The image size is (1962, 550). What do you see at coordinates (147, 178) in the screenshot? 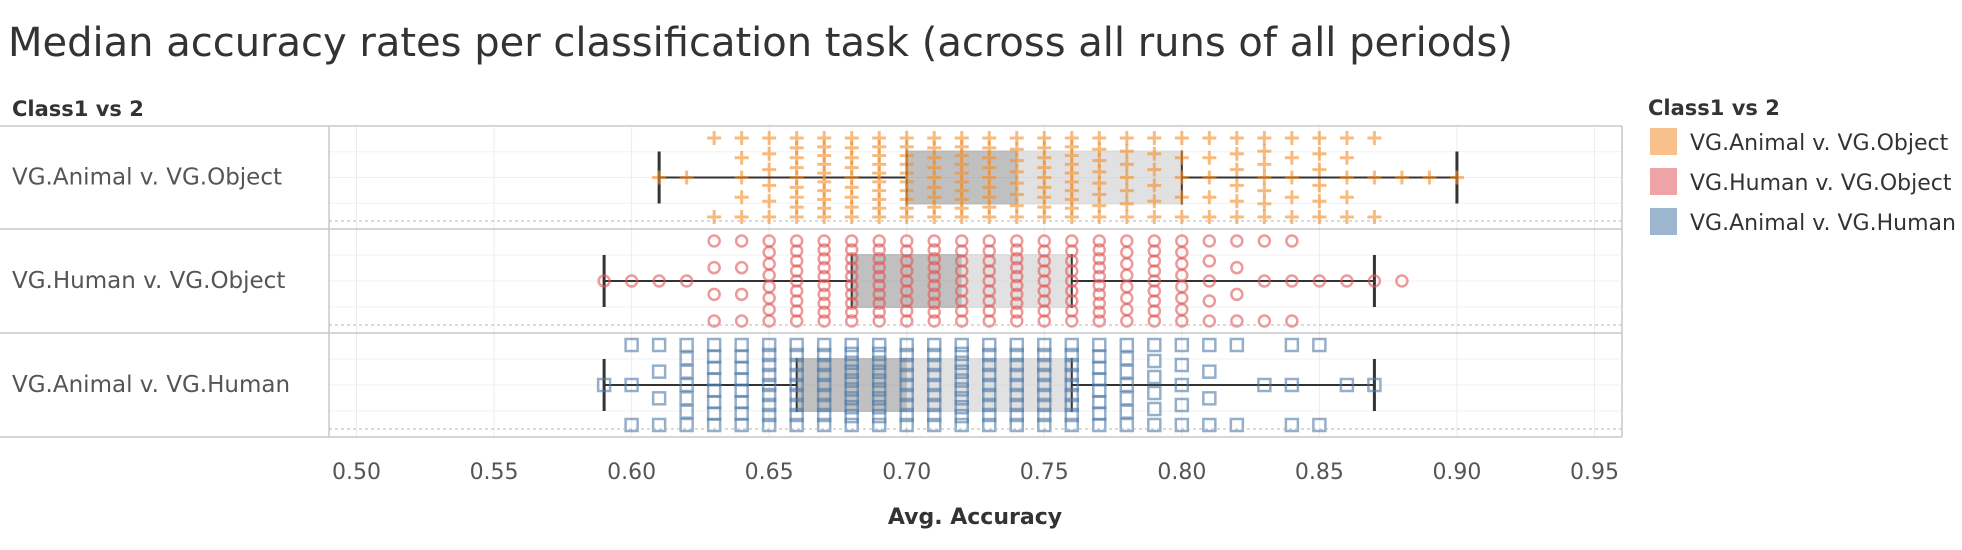
I see `row-label: VG.Animal v. VG.Object` at bounding box center [147, 178].